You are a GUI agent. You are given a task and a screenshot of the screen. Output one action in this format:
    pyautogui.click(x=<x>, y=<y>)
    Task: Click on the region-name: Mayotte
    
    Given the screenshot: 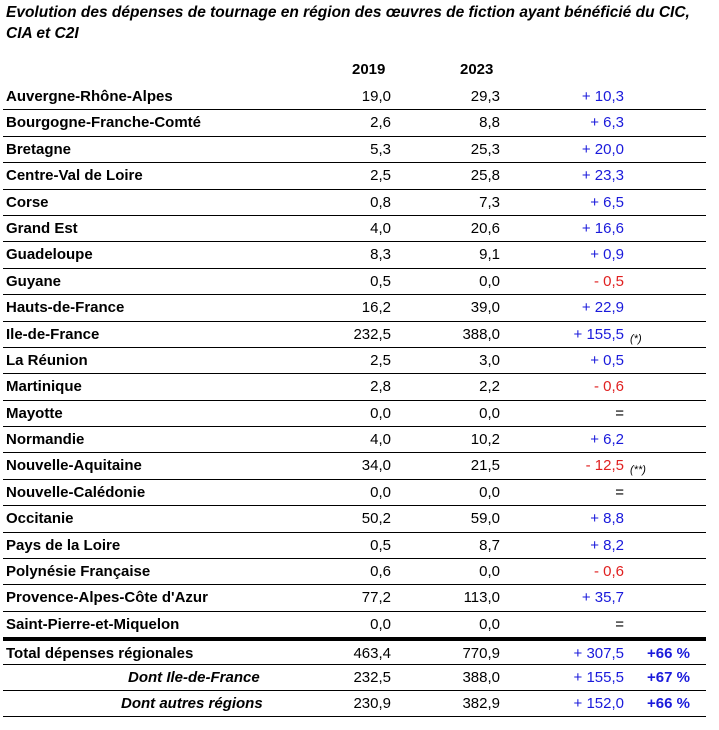 What is the action you would take?
    pyautogui.click(x=34, y=413)
    